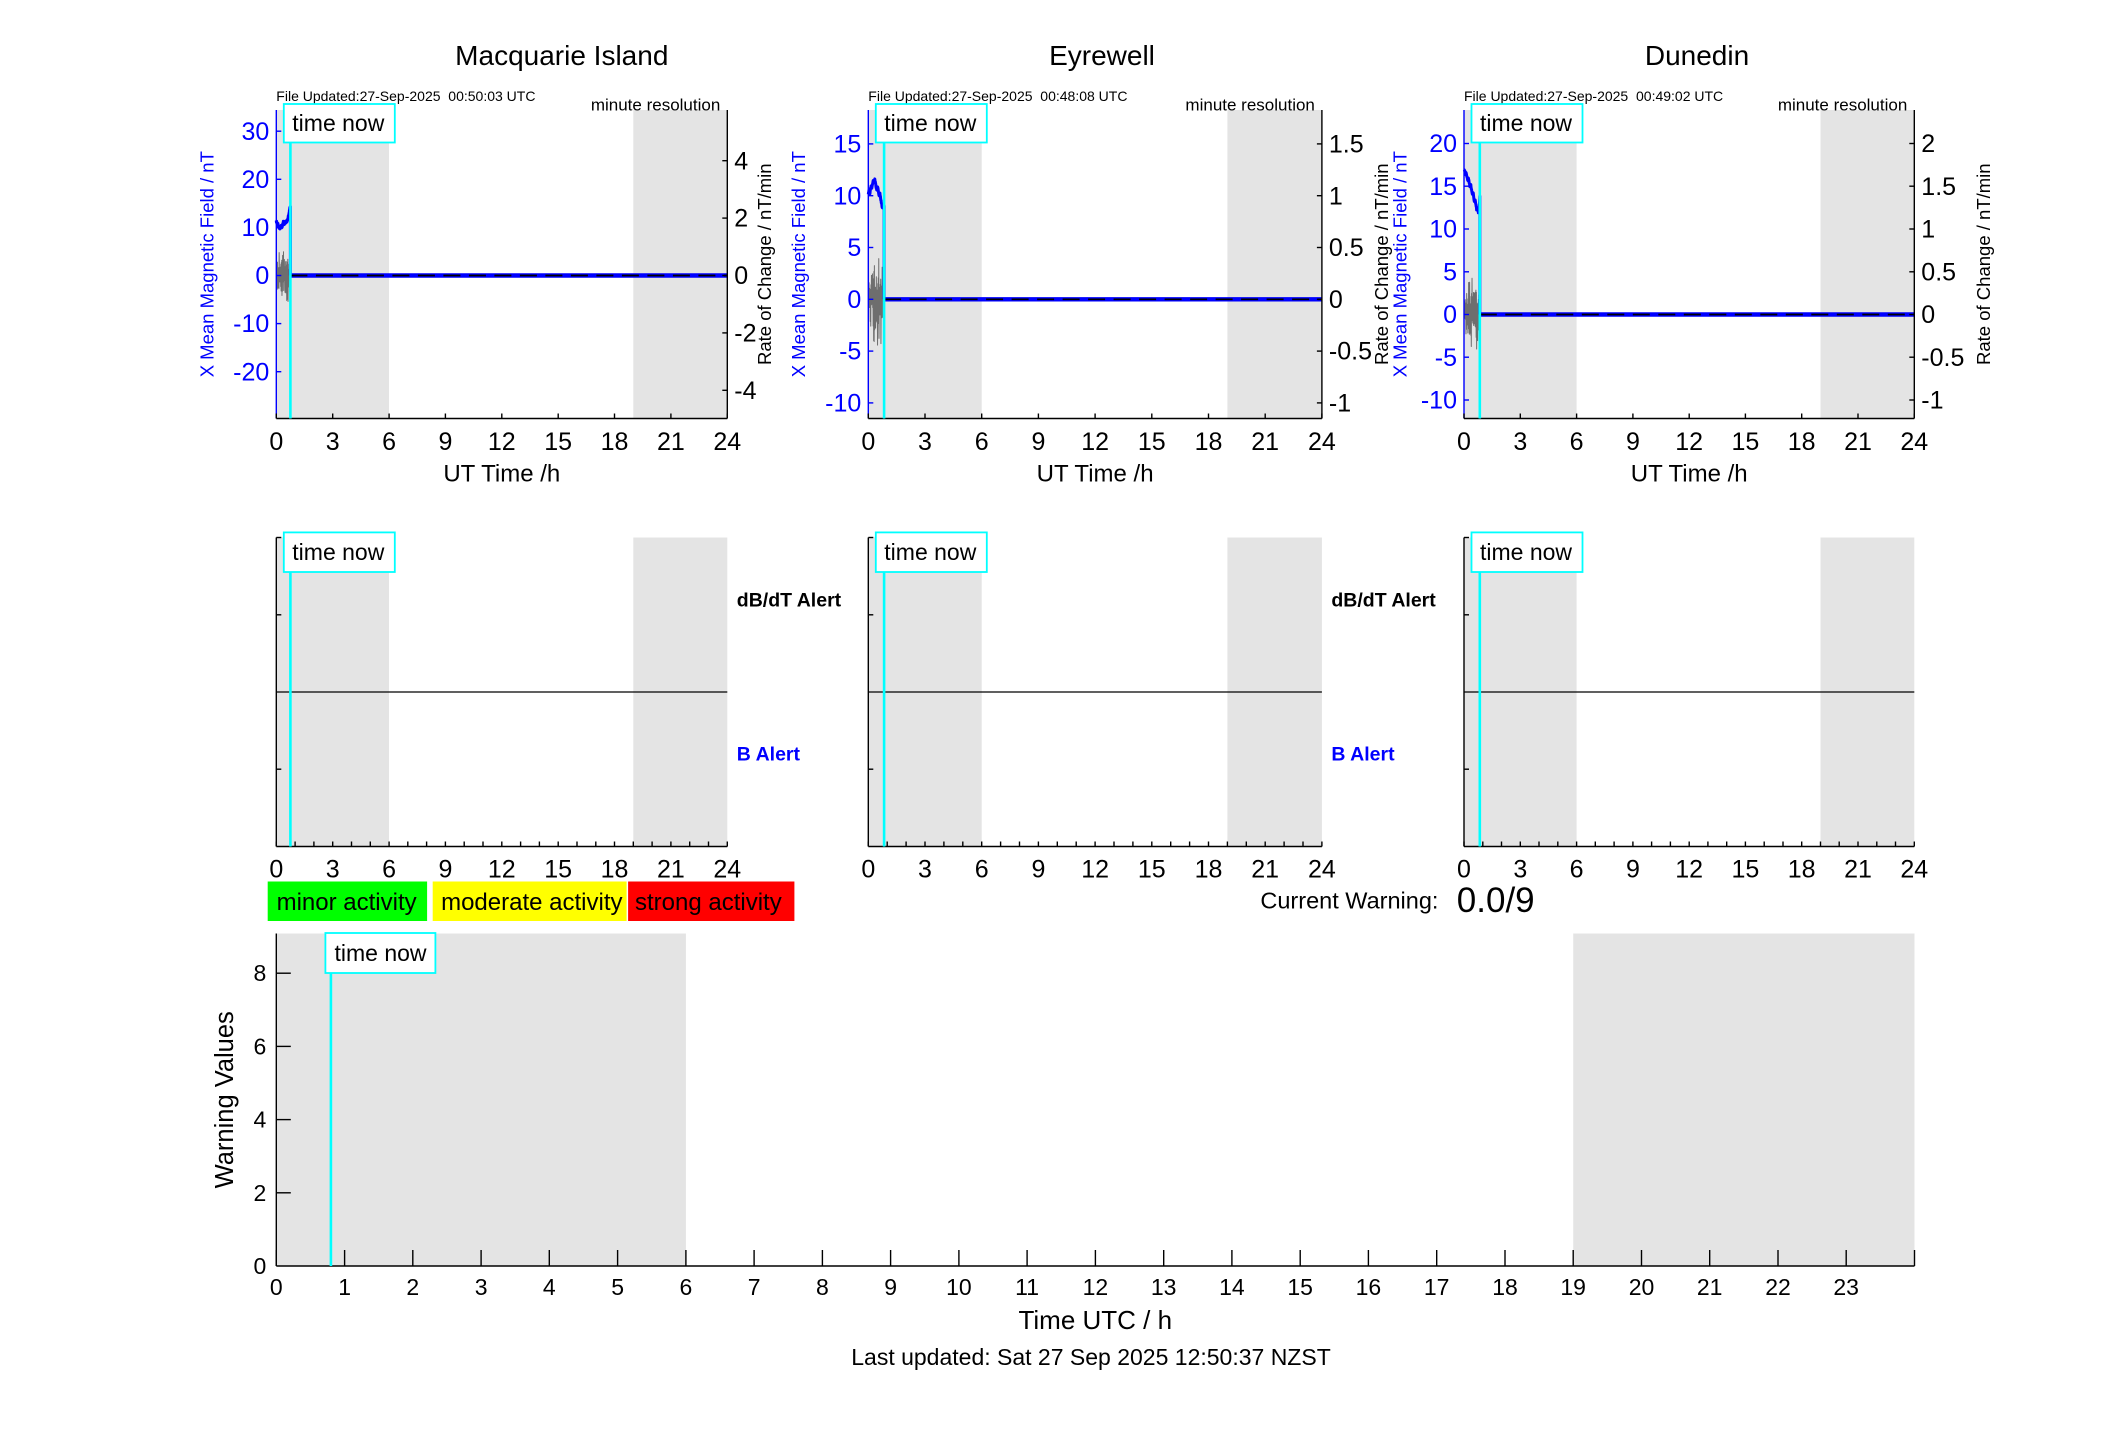  Describe the element at coordinates (789, 601) in the screenshot. I see `svg-text: dB/dT Alert` at that location.